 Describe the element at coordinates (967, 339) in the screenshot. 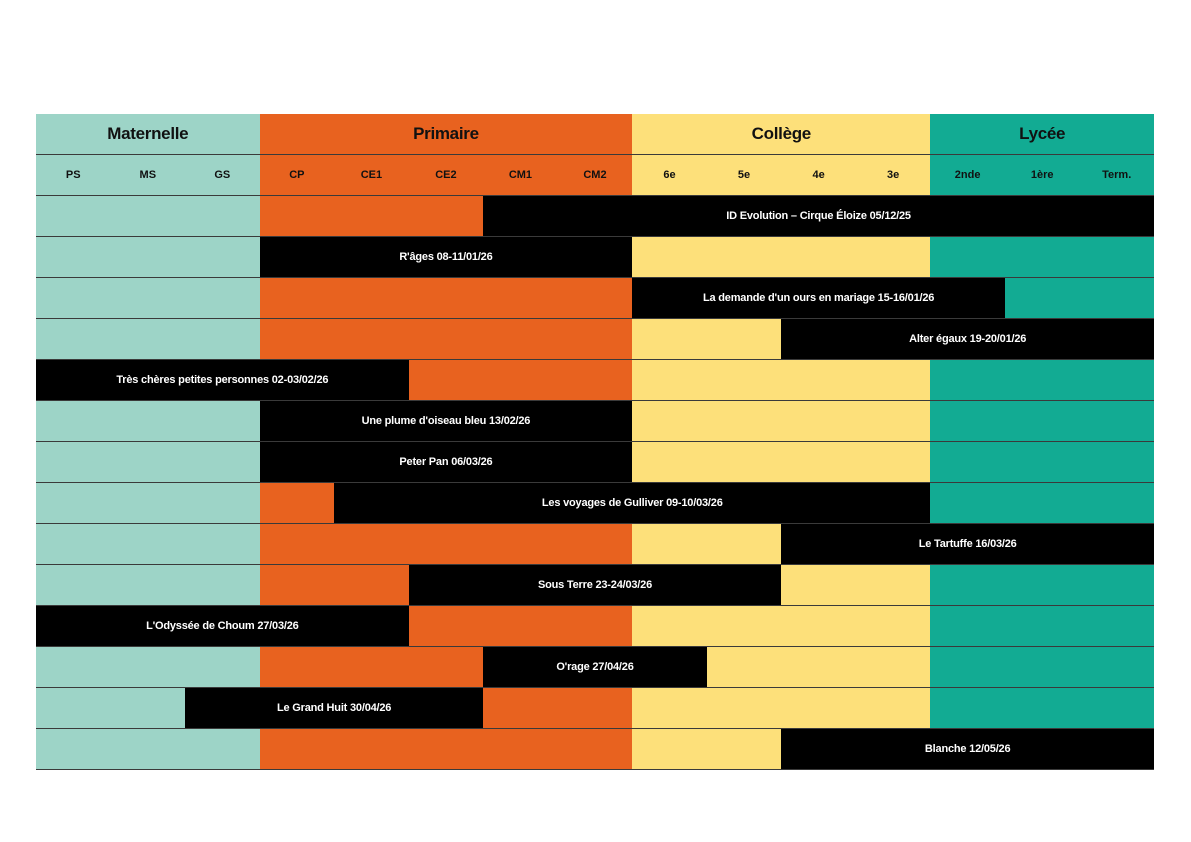

I see `event-bar: Alter égaux 19-20/01/26` at that location.